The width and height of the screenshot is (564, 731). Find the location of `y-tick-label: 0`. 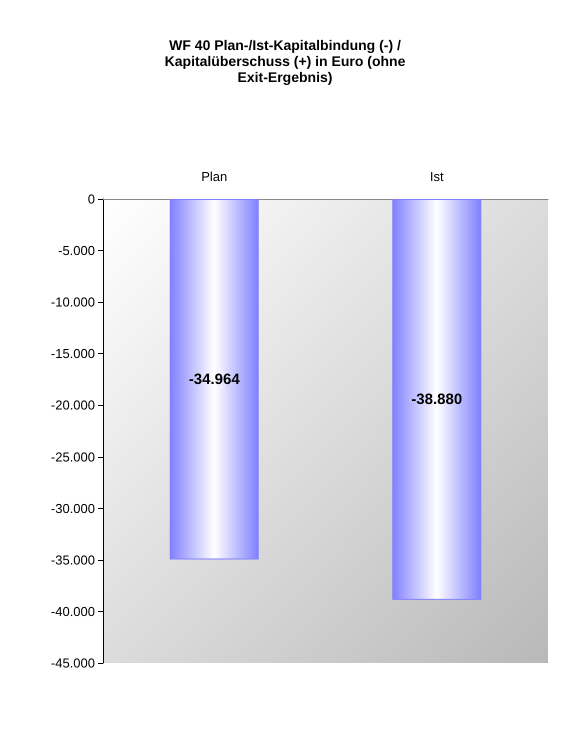

y-tick-label: 0 is located at coordinates (91, 199).